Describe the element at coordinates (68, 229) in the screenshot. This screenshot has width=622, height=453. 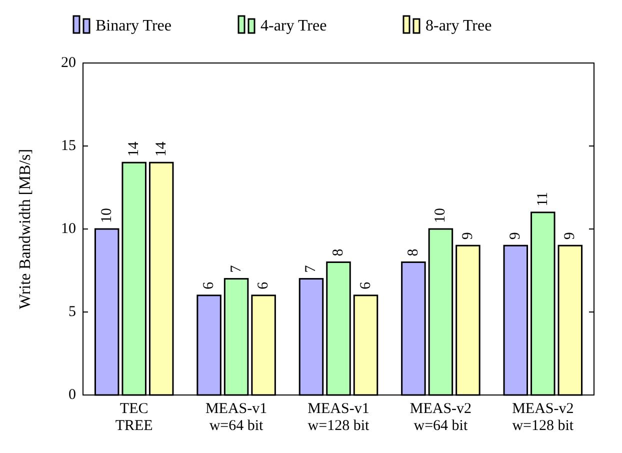
I see `y-tick-label: 10` at that location.